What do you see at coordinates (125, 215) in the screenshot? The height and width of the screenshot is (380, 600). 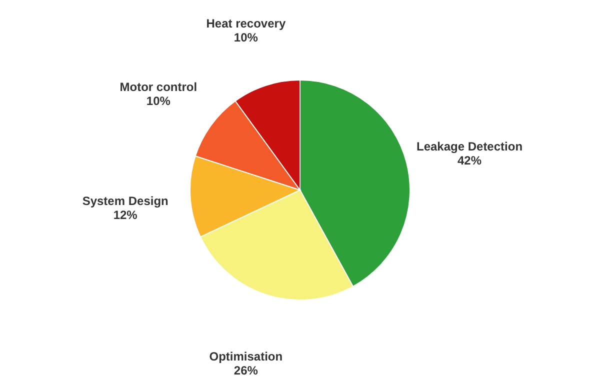 I see `data-label: 12%` at bounding box center [125, 215].